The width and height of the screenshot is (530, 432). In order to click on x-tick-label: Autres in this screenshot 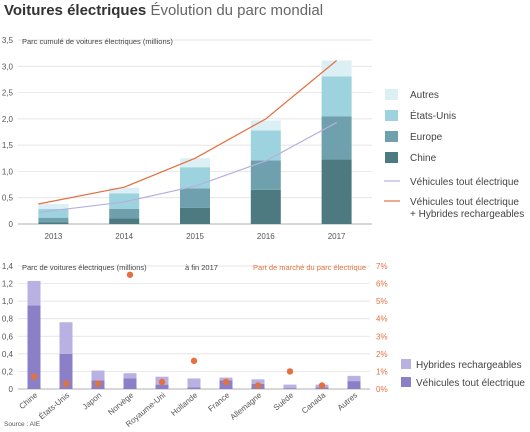, I will do `click(347, 402)`.